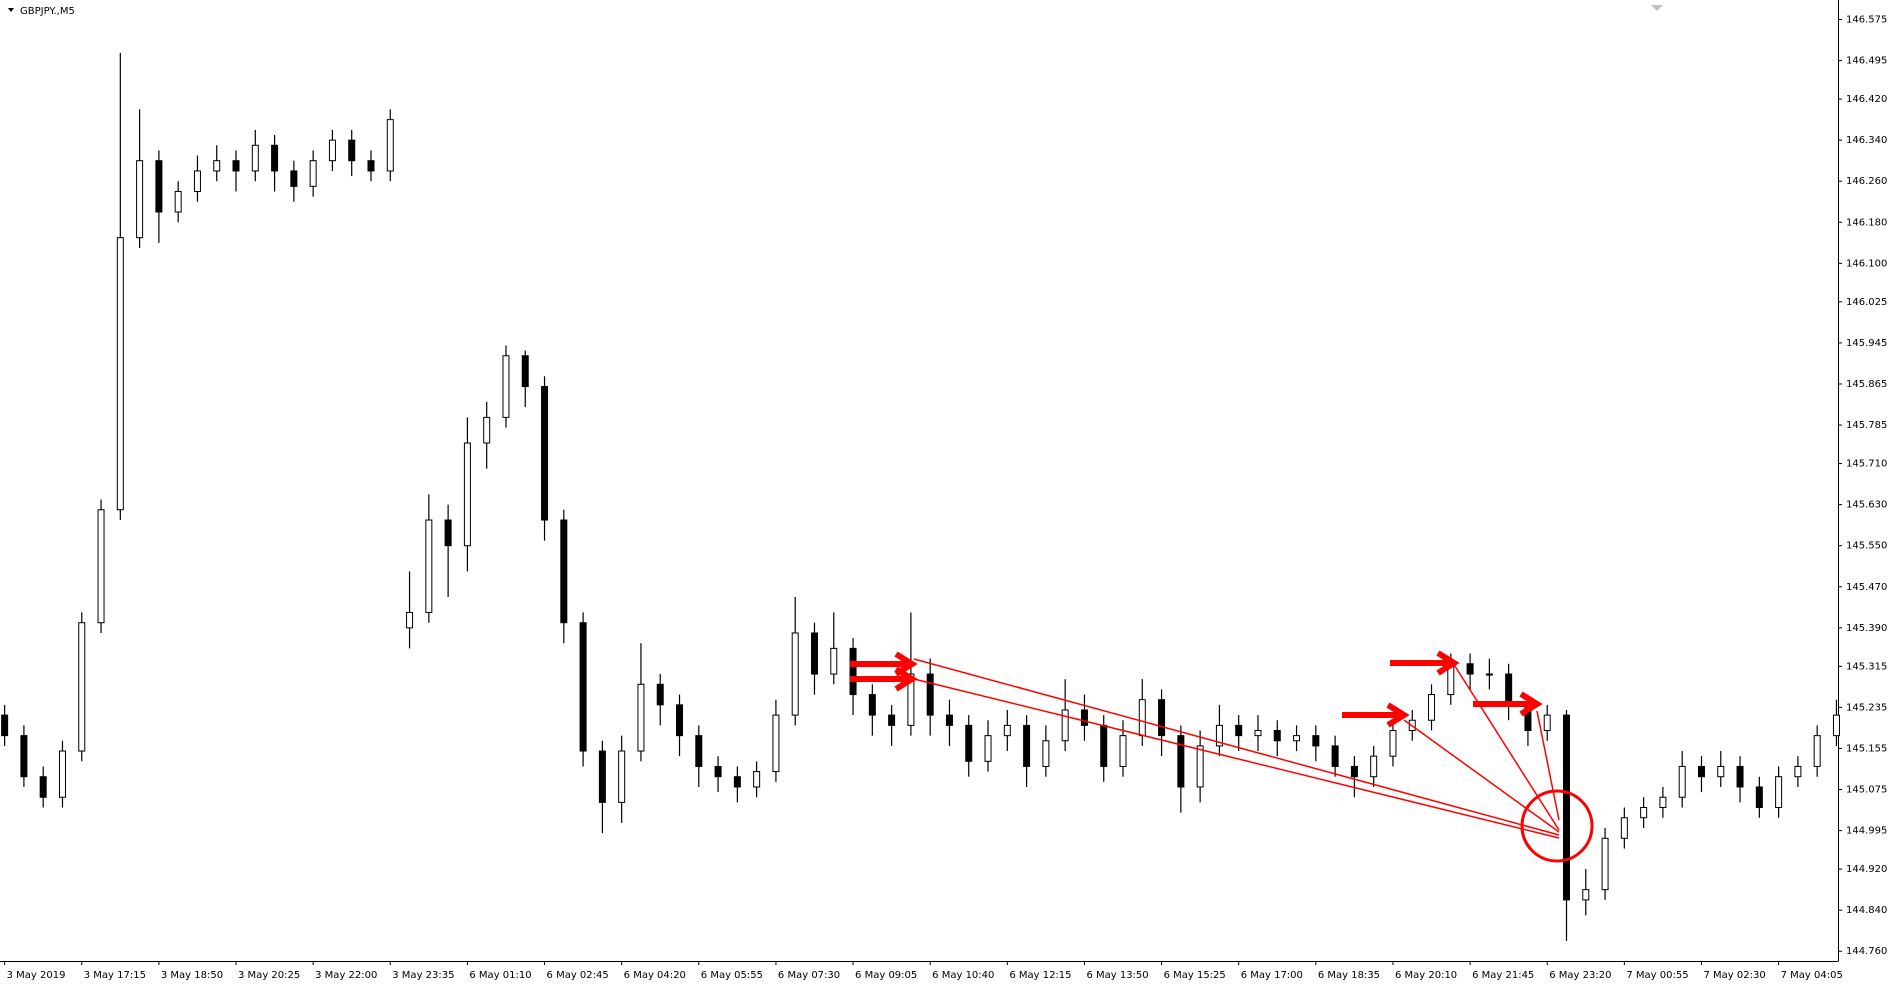  What do you see at coordinates (1866, 831) in the screenshot?
I see `y-tick-label: 144.995` at bounding box center [1866, 831].